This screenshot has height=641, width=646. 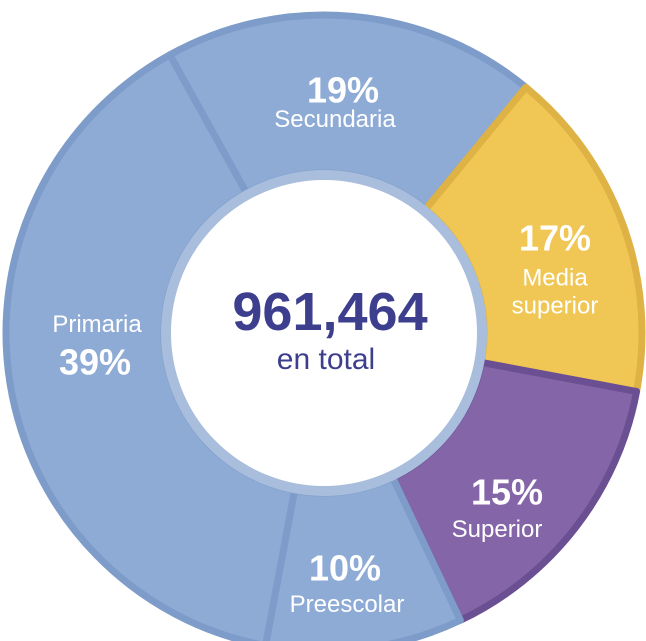 What do you see at coordinates (345, 568) in the screenshot?
I see `value-label: 10%` at bounding box center [345, 568].